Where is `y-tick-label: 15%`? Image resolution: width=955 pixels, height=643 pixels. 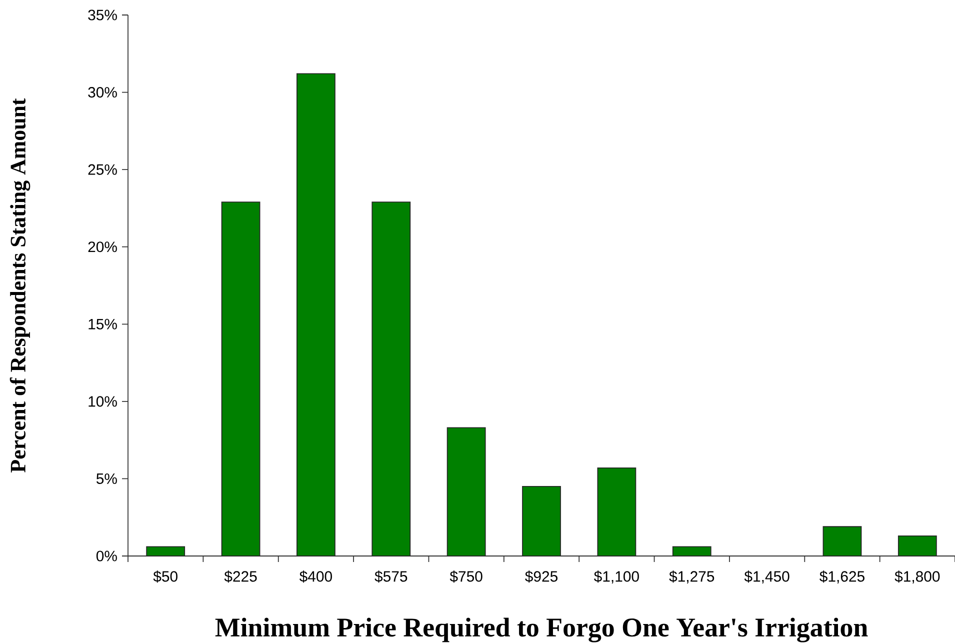 y-tick-label: 15% is located at coordinates (102, 324).